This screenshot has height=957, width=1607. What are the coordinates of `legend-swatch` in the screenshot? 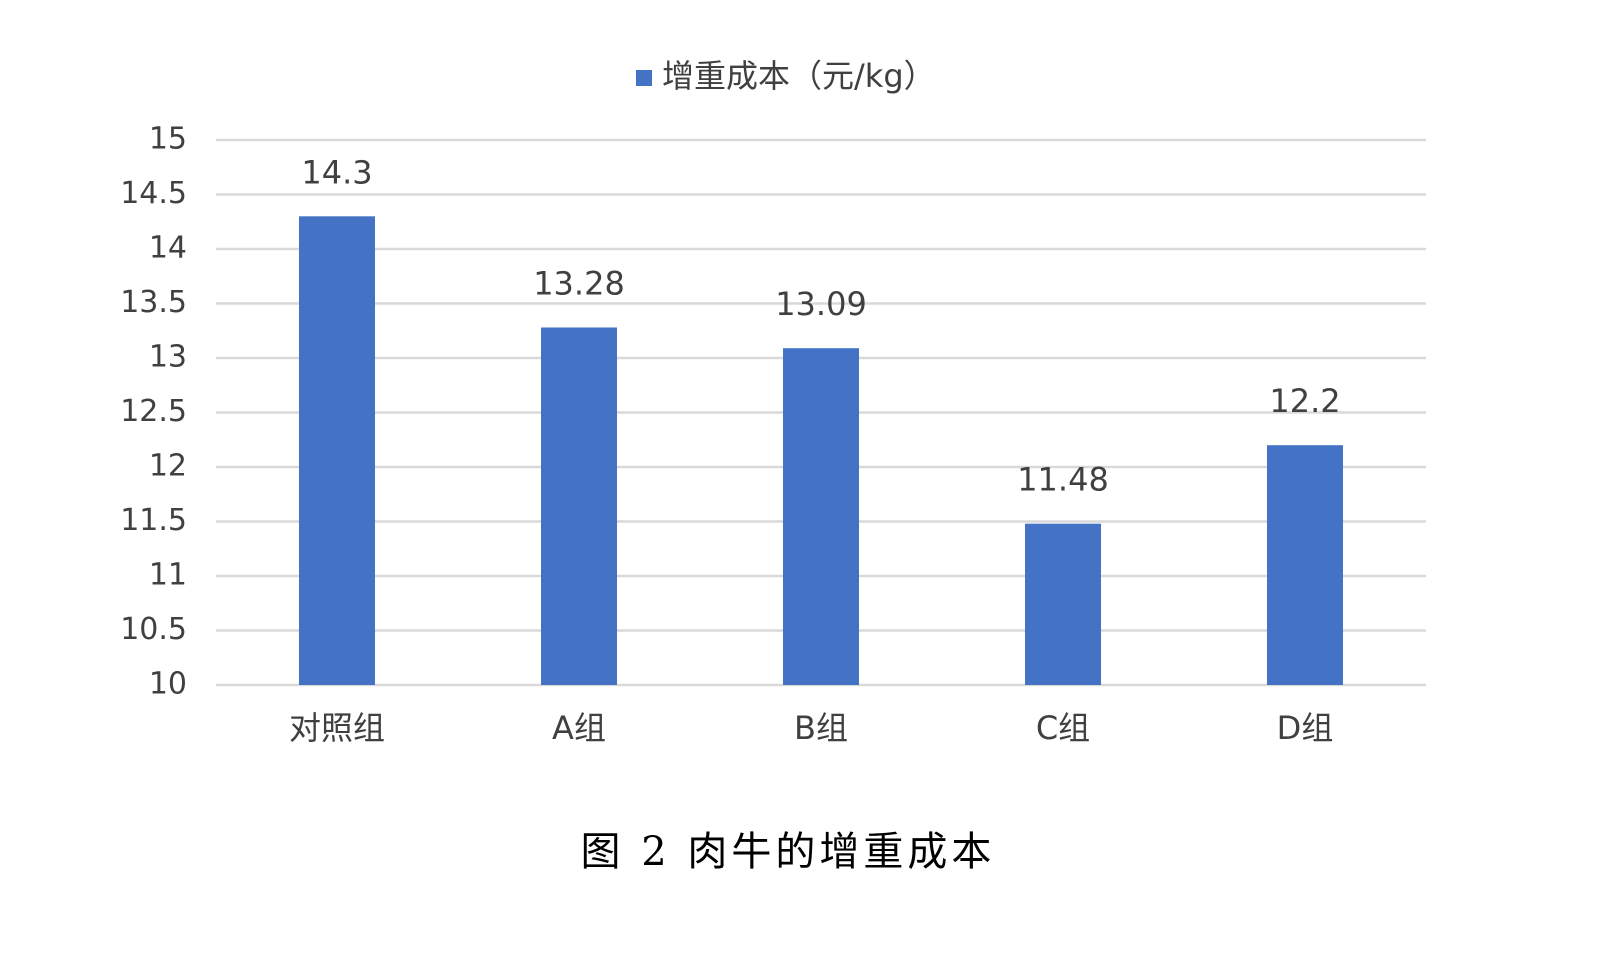 It's located at (644, 78).